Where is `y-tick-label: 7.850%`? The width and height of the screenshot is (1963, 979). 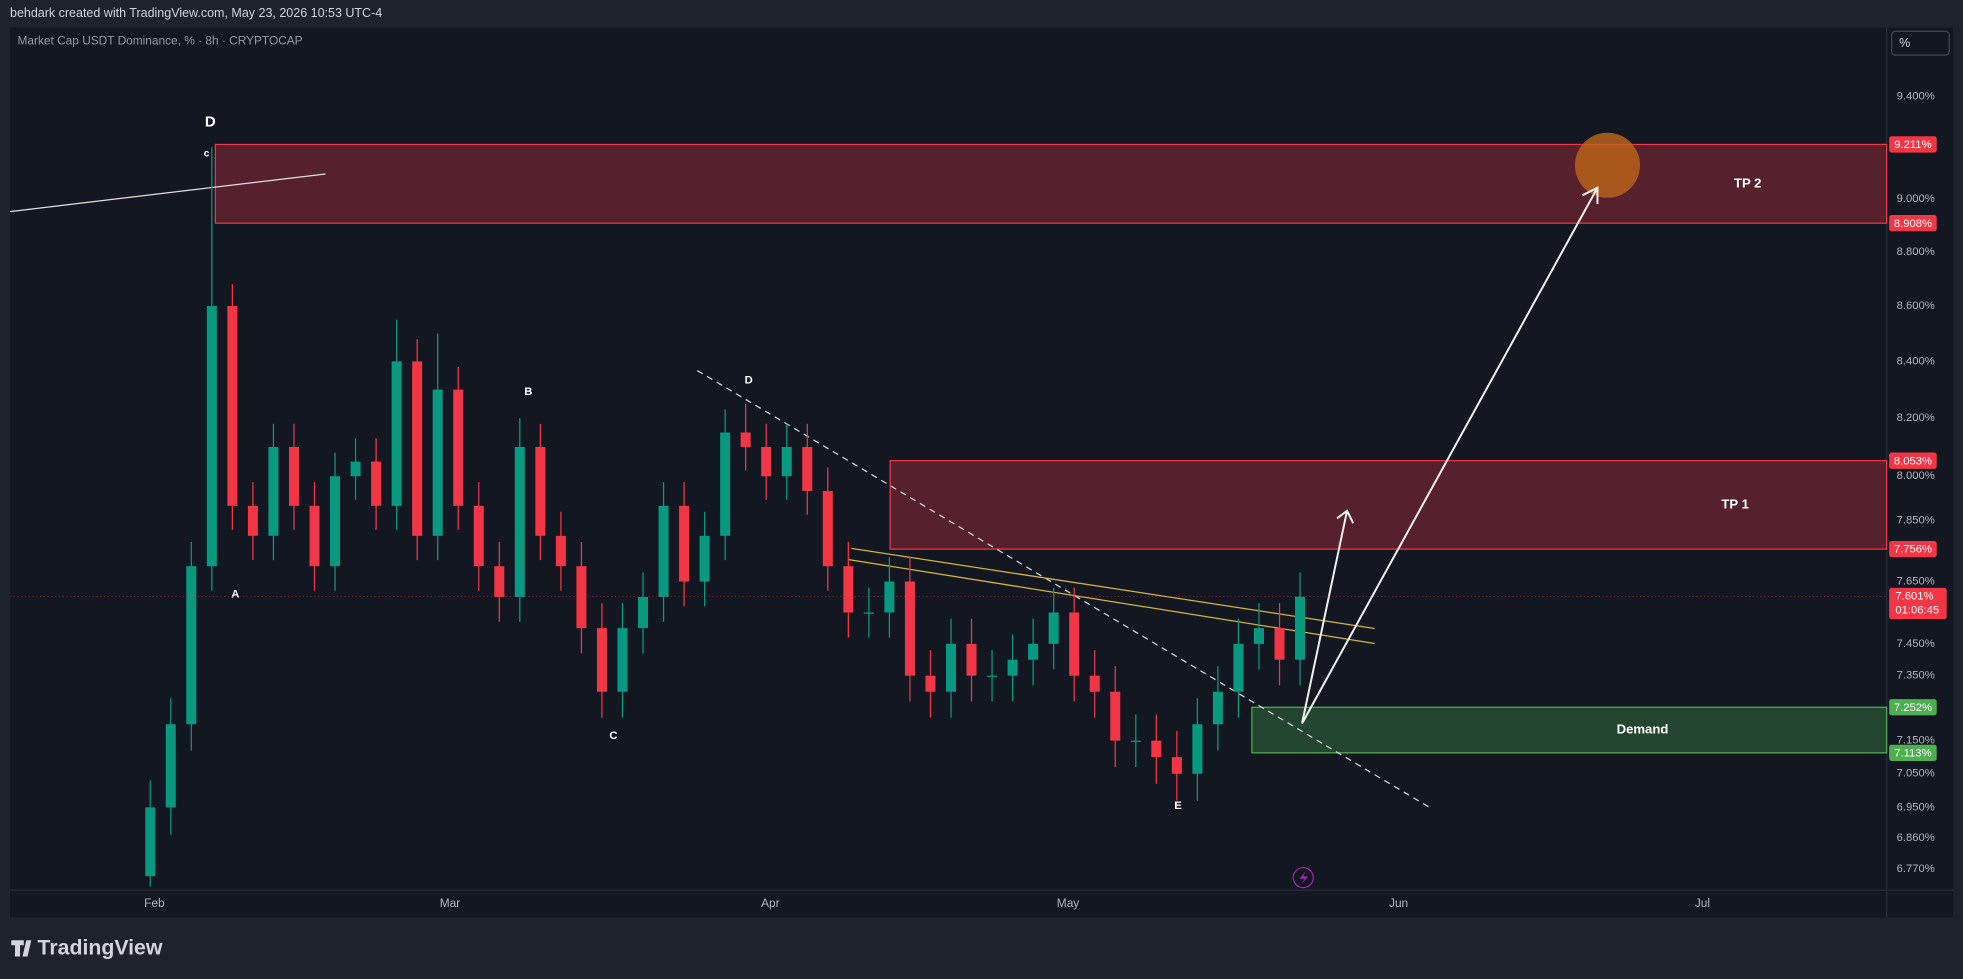
y-tick-label: 7.850% is located at coordinates (1916, 521).